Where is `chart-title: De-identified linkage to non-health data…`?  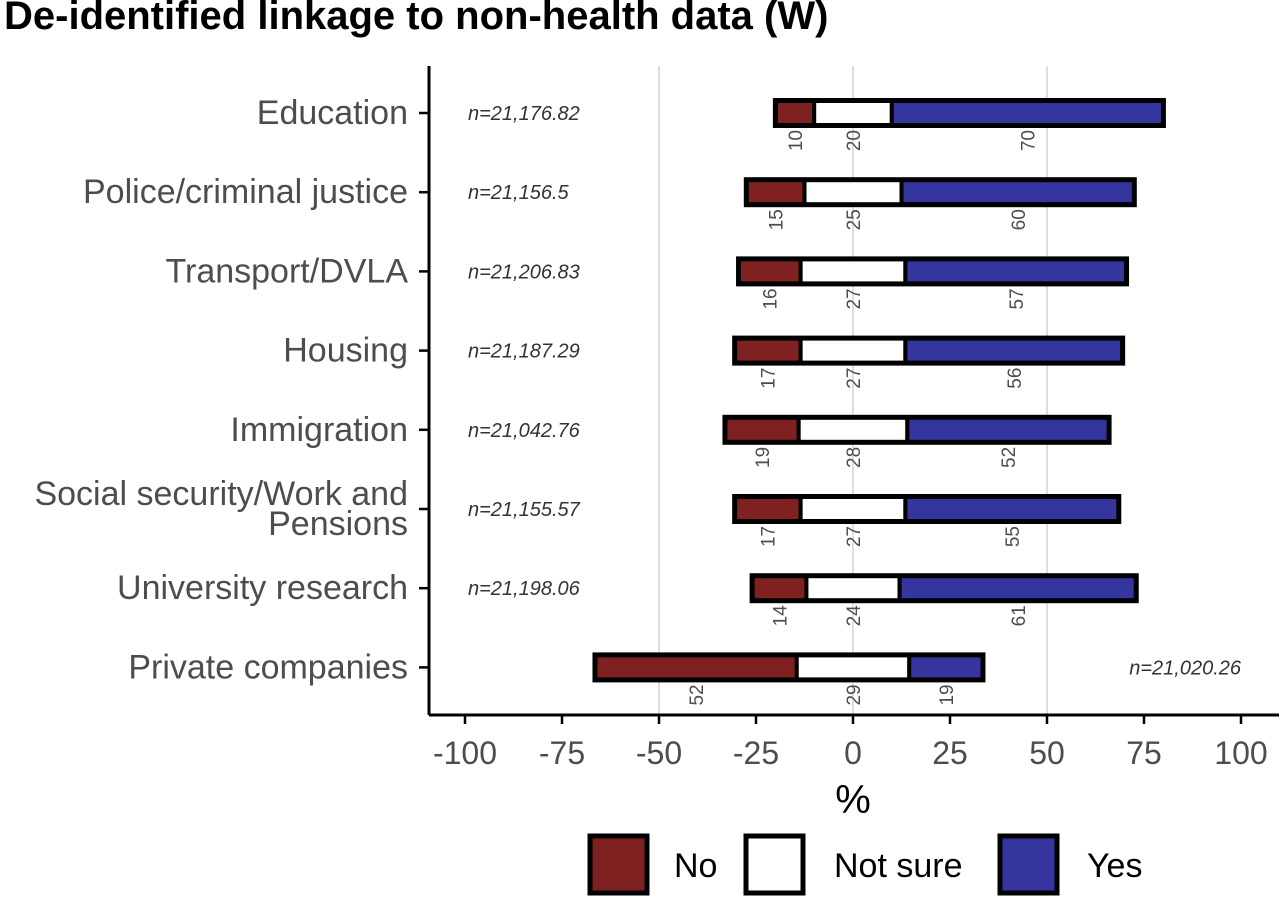 chart-title: De-identified linkage to non-health data… is located at coordinates (416, 19).